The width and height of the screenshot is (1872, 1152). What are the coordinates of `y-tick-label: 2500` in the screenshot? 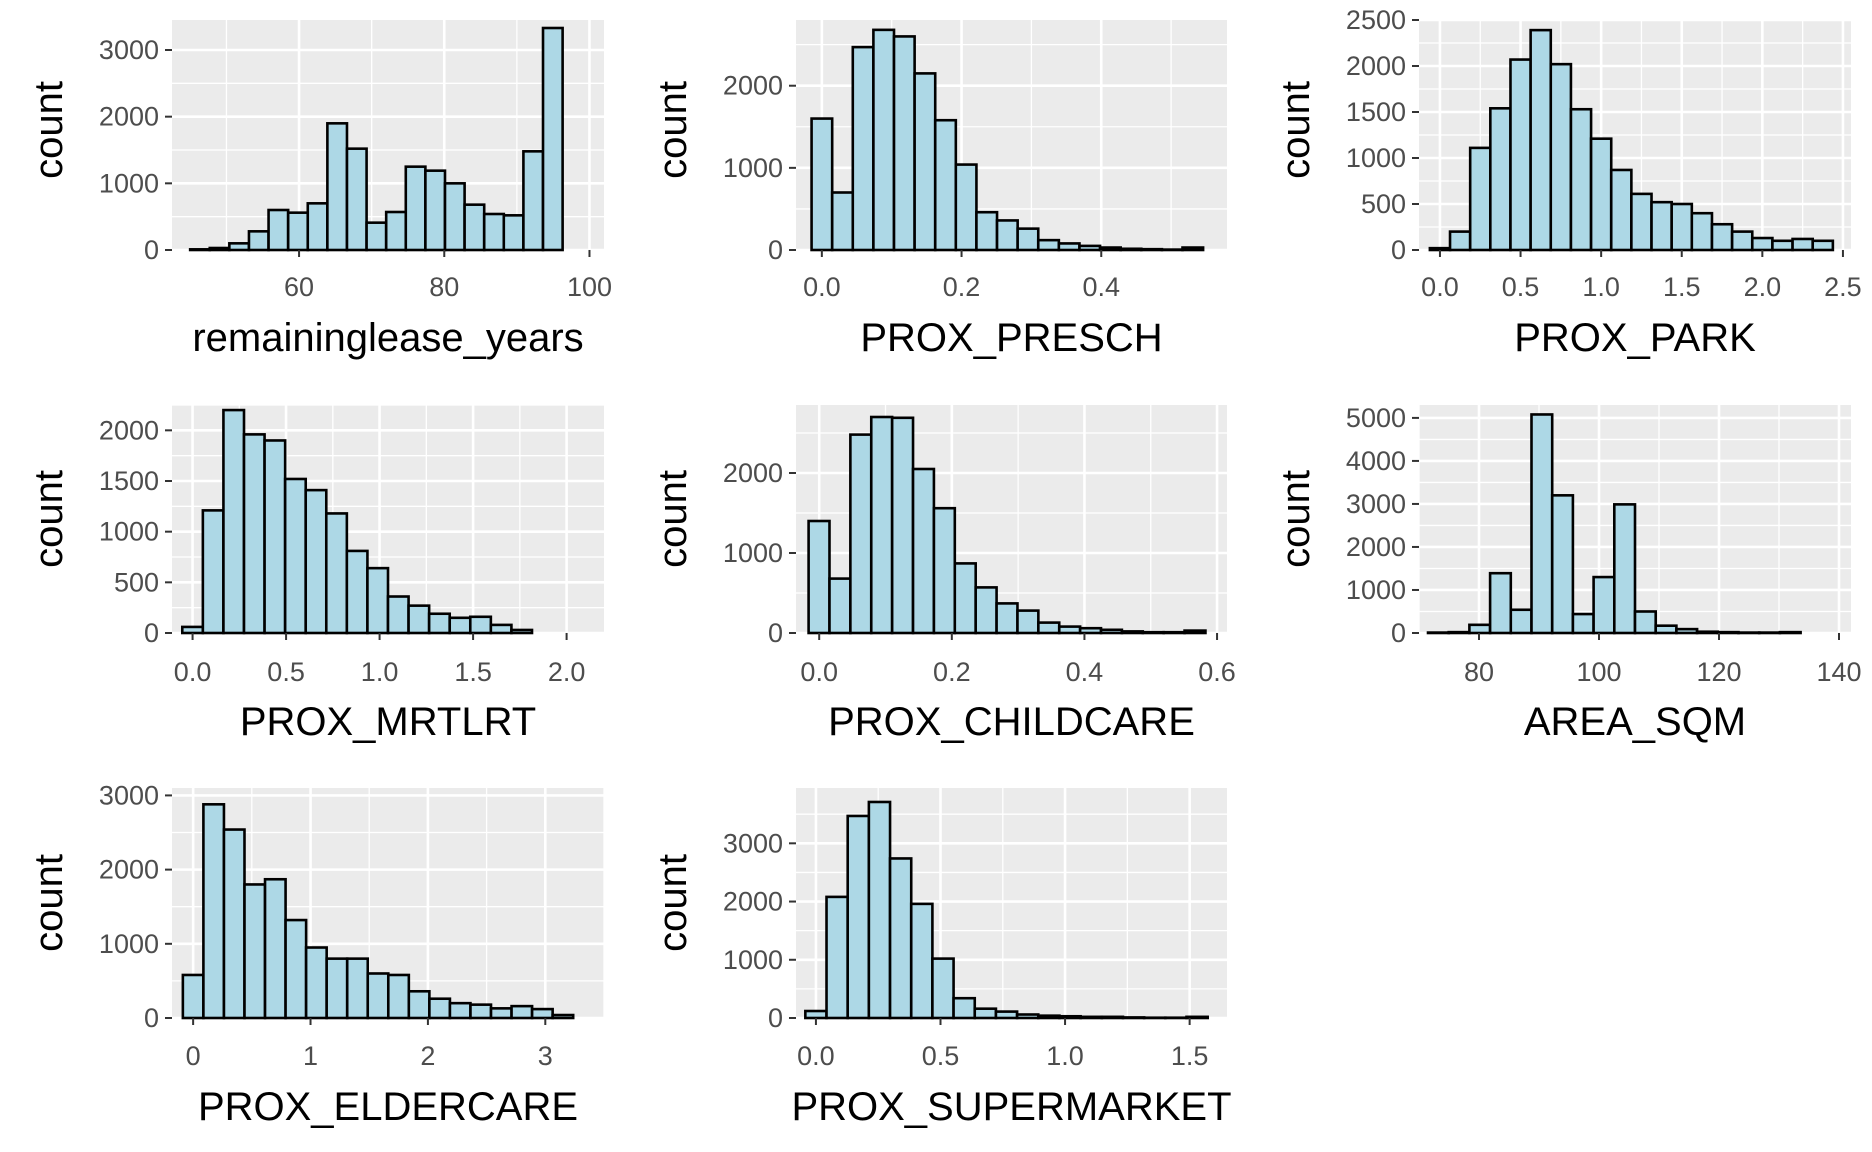 It's located at (1376, 20).